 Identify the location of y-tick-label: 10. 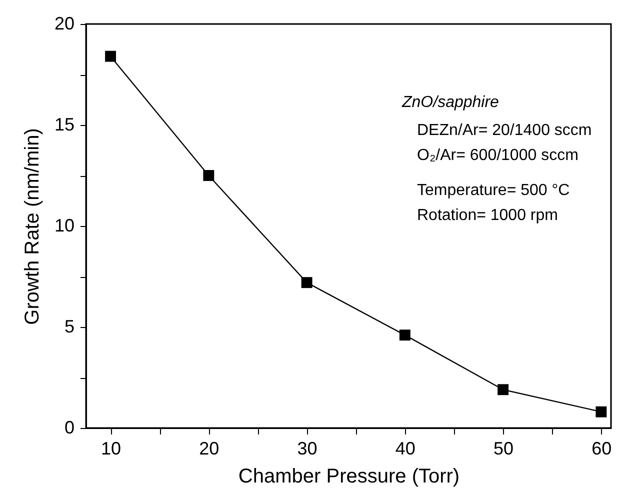
(64, 226).